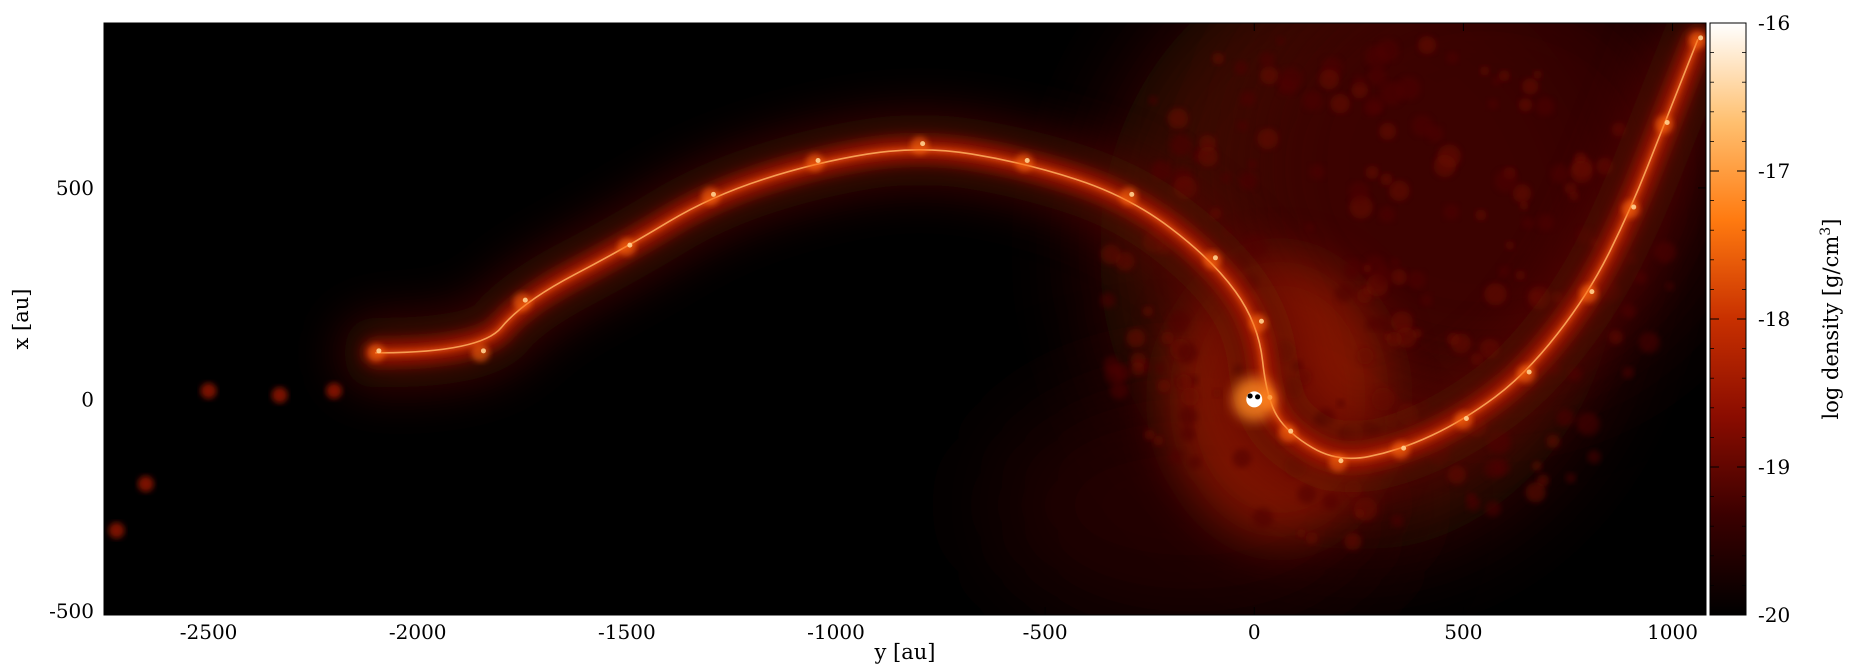 This screenshot has width=1855, height=666. I want to click on y-tick-label: 500, so click(75, 188).